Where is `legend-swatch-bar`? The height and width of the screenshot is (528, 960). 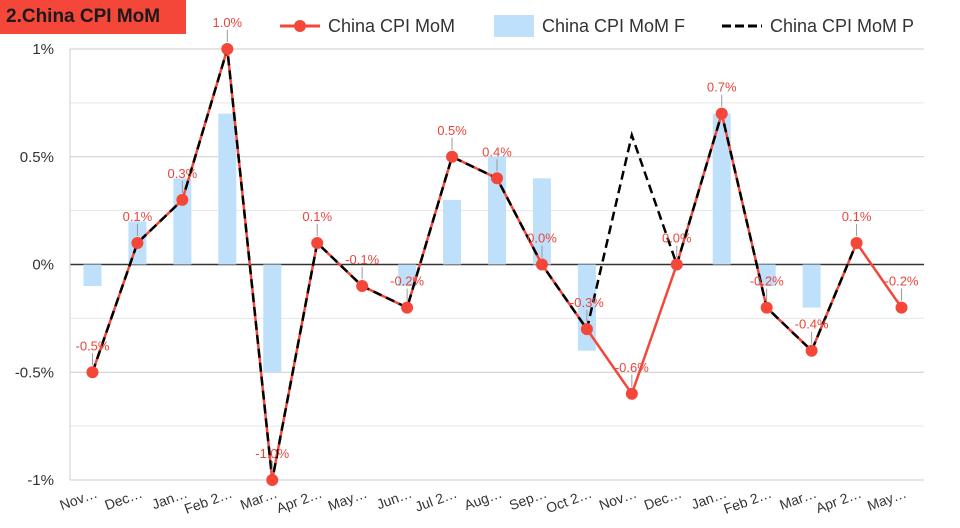 legend-swatch-bar is located at coordinates (514, 26).